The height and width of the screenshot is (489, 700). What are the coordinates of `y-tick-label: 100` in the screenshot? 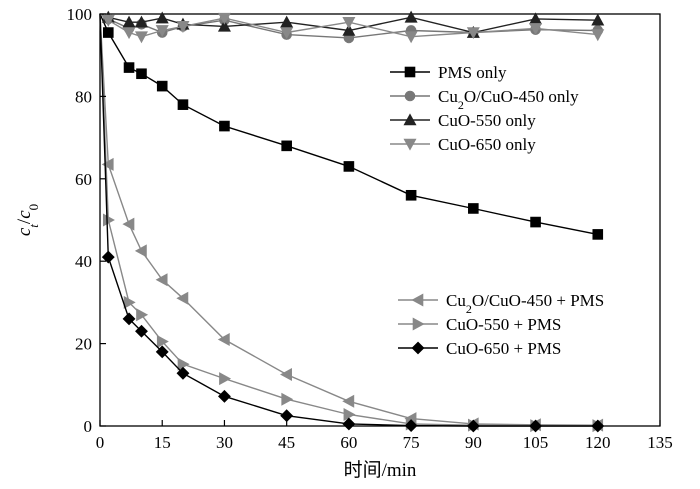 It's located at (80, 14).